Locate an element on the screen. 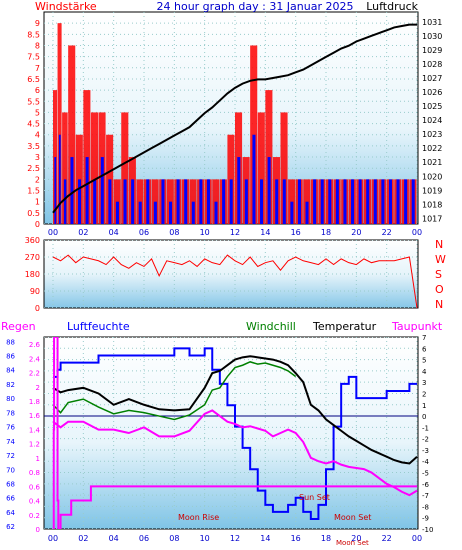 The image size is (462, 550). direction-y-ticks: 0 90 180 270 360 is located at coordinates (32, 274).